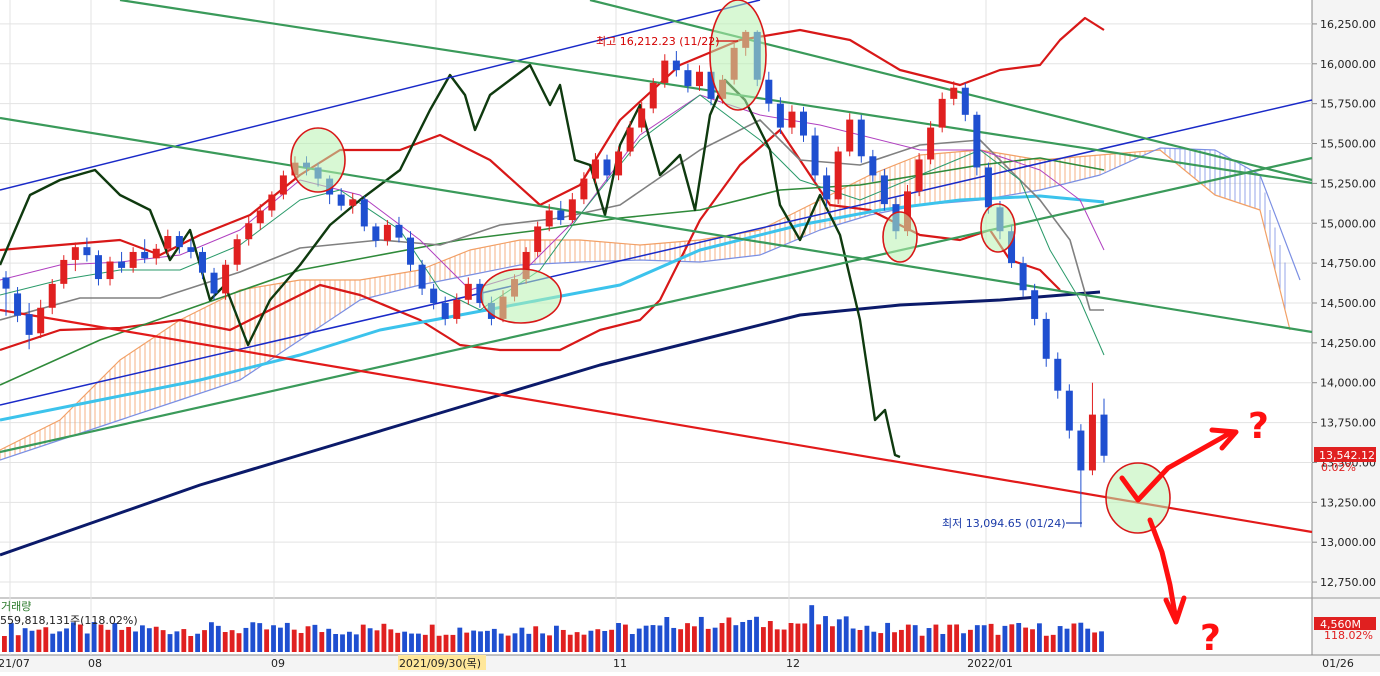 The height and width of the screenshot is (676, 1380). Describe the element at coordinates (1348, 502) in the screenshot. I see `y-tick-label: 13,250.00` at that location.